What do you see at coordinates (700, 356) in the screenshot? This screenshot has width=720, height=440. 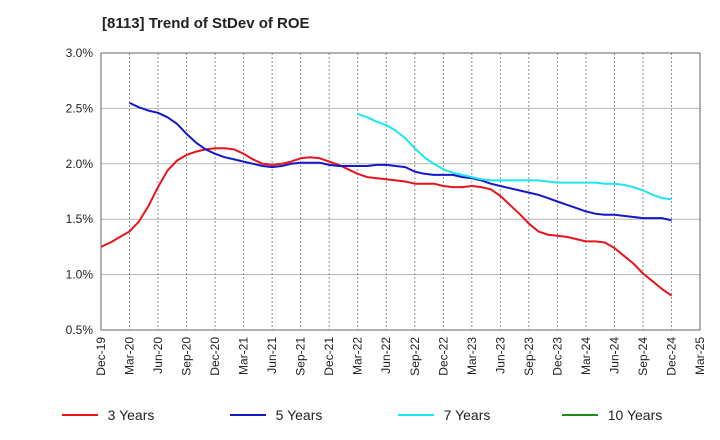 I see `x-tick-label: Mar-25` at bounding box center [700, 356].